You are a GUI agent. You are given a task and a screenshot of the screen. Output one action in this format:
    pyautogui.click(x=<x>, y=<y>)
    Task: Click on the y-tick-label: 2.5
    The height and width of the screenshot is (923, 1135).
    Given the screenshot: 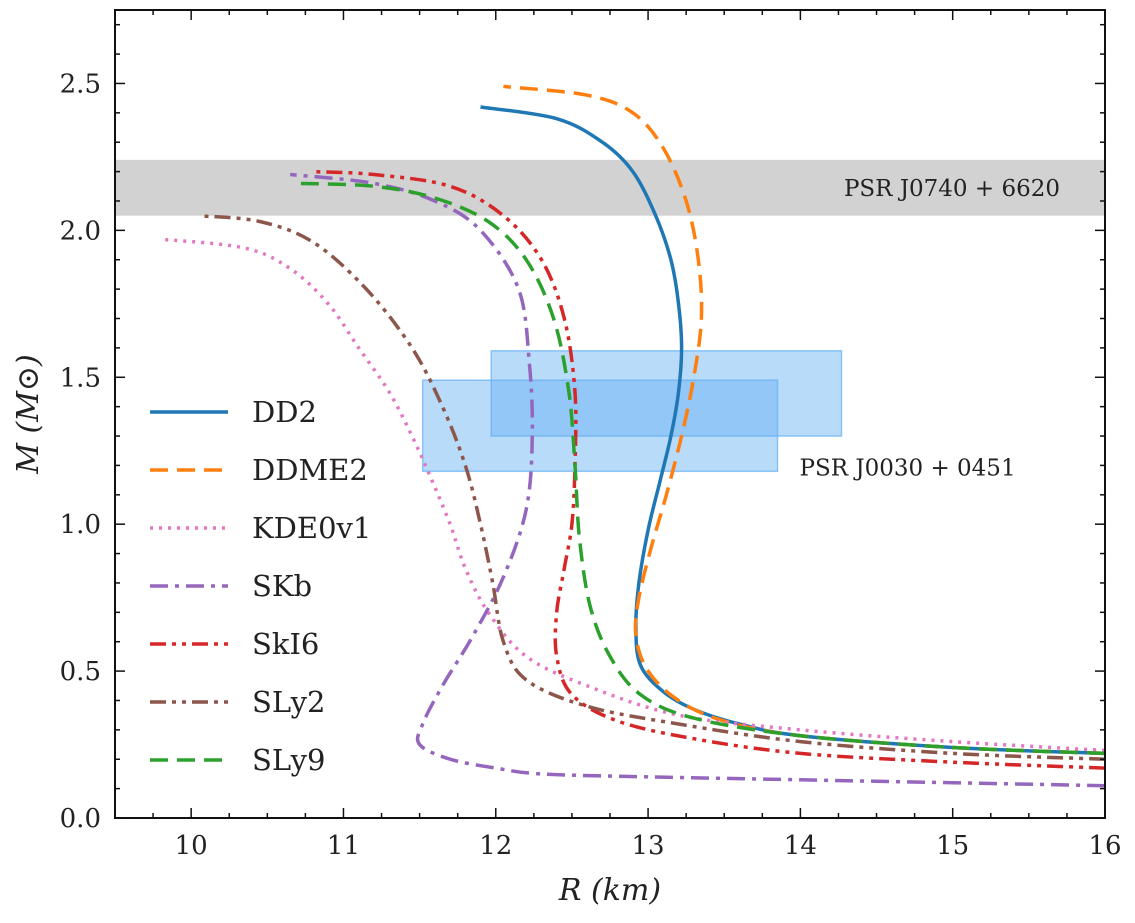 What is the action you would take?
    pyautogui.click(x=80, y=84)
    